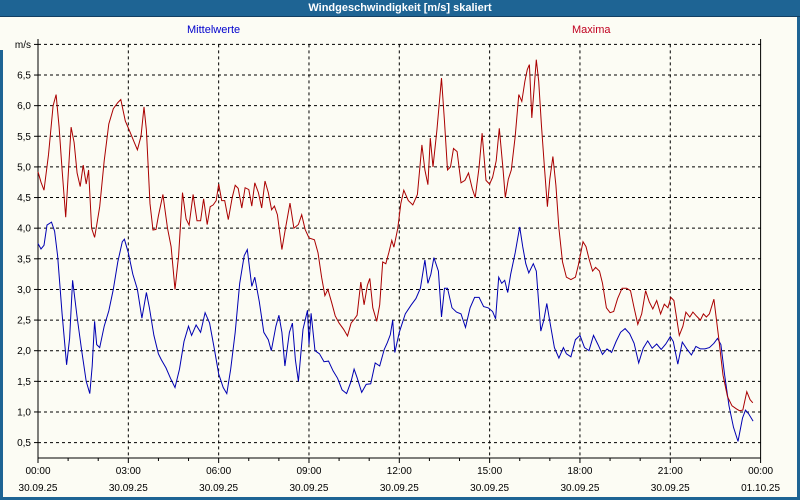 Image resolution: width=800 pixels, height=500 pixels. What do you see at coordinates (24, 382) in the screenshot?
I see `y-tick-label: 1,5` at bounding box center [24, 382].